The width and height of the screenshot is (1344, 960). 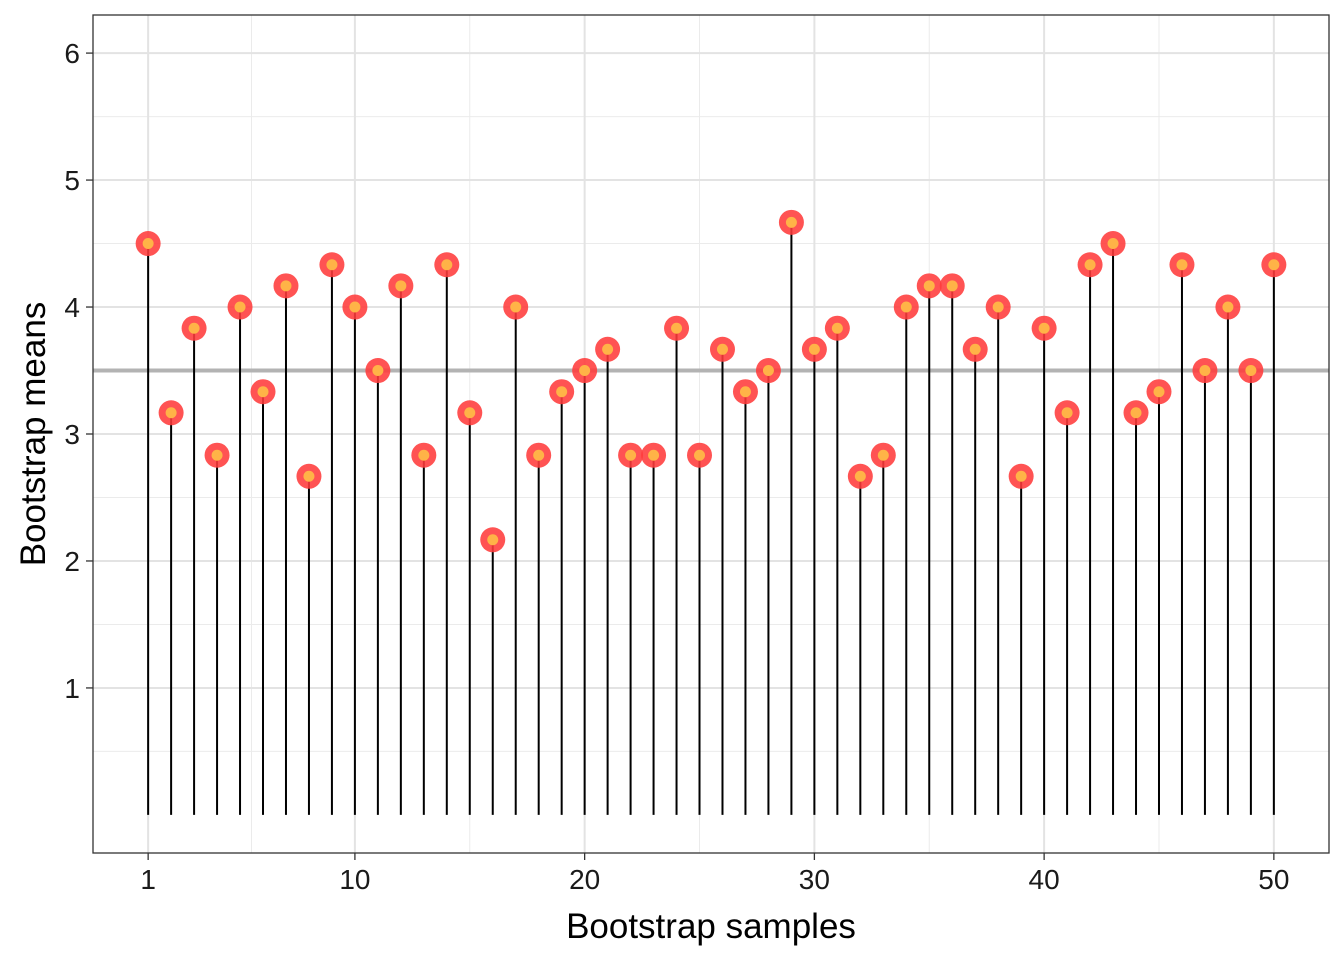 What do you see at coordinates (814, 879) in the screenshot?
I see `x-tick-label: 30` at bounding box center [814, 879].